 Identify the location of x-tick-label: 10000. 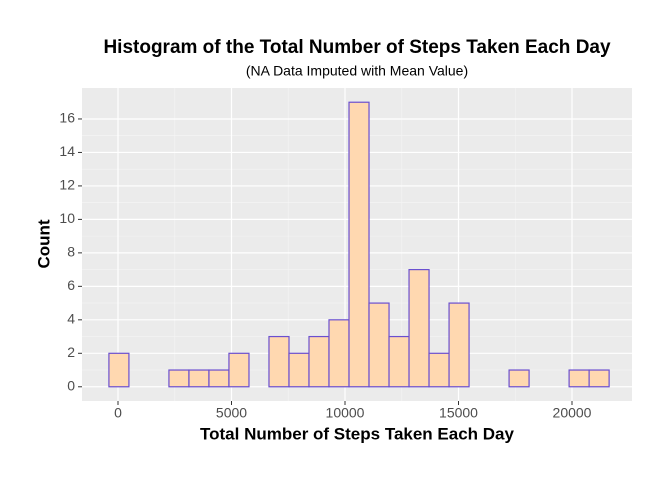
(345, 413).